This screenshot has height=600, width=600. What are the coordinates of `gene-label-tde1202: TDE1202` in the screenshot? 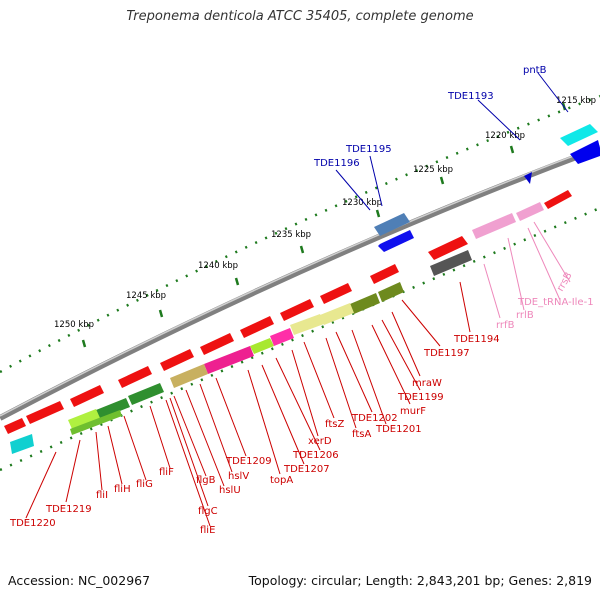 It's located at (374, 418).